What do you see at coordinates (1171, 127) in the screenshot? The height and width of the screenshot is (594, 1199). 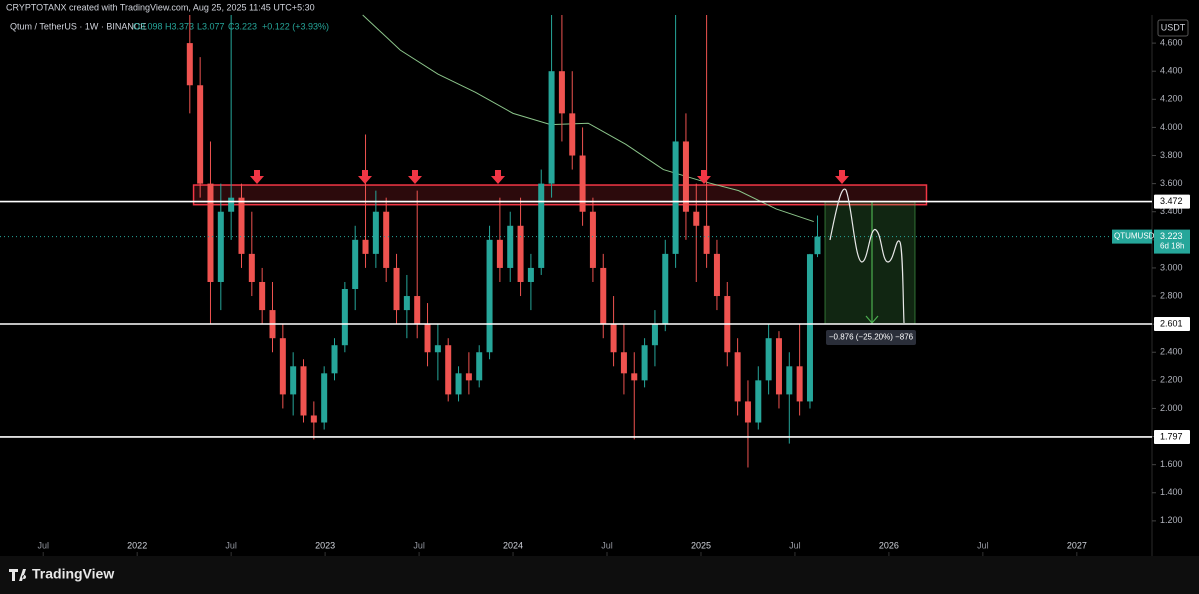 I see `y-tick-label: 4.000` at bounding box center [1171, 127].